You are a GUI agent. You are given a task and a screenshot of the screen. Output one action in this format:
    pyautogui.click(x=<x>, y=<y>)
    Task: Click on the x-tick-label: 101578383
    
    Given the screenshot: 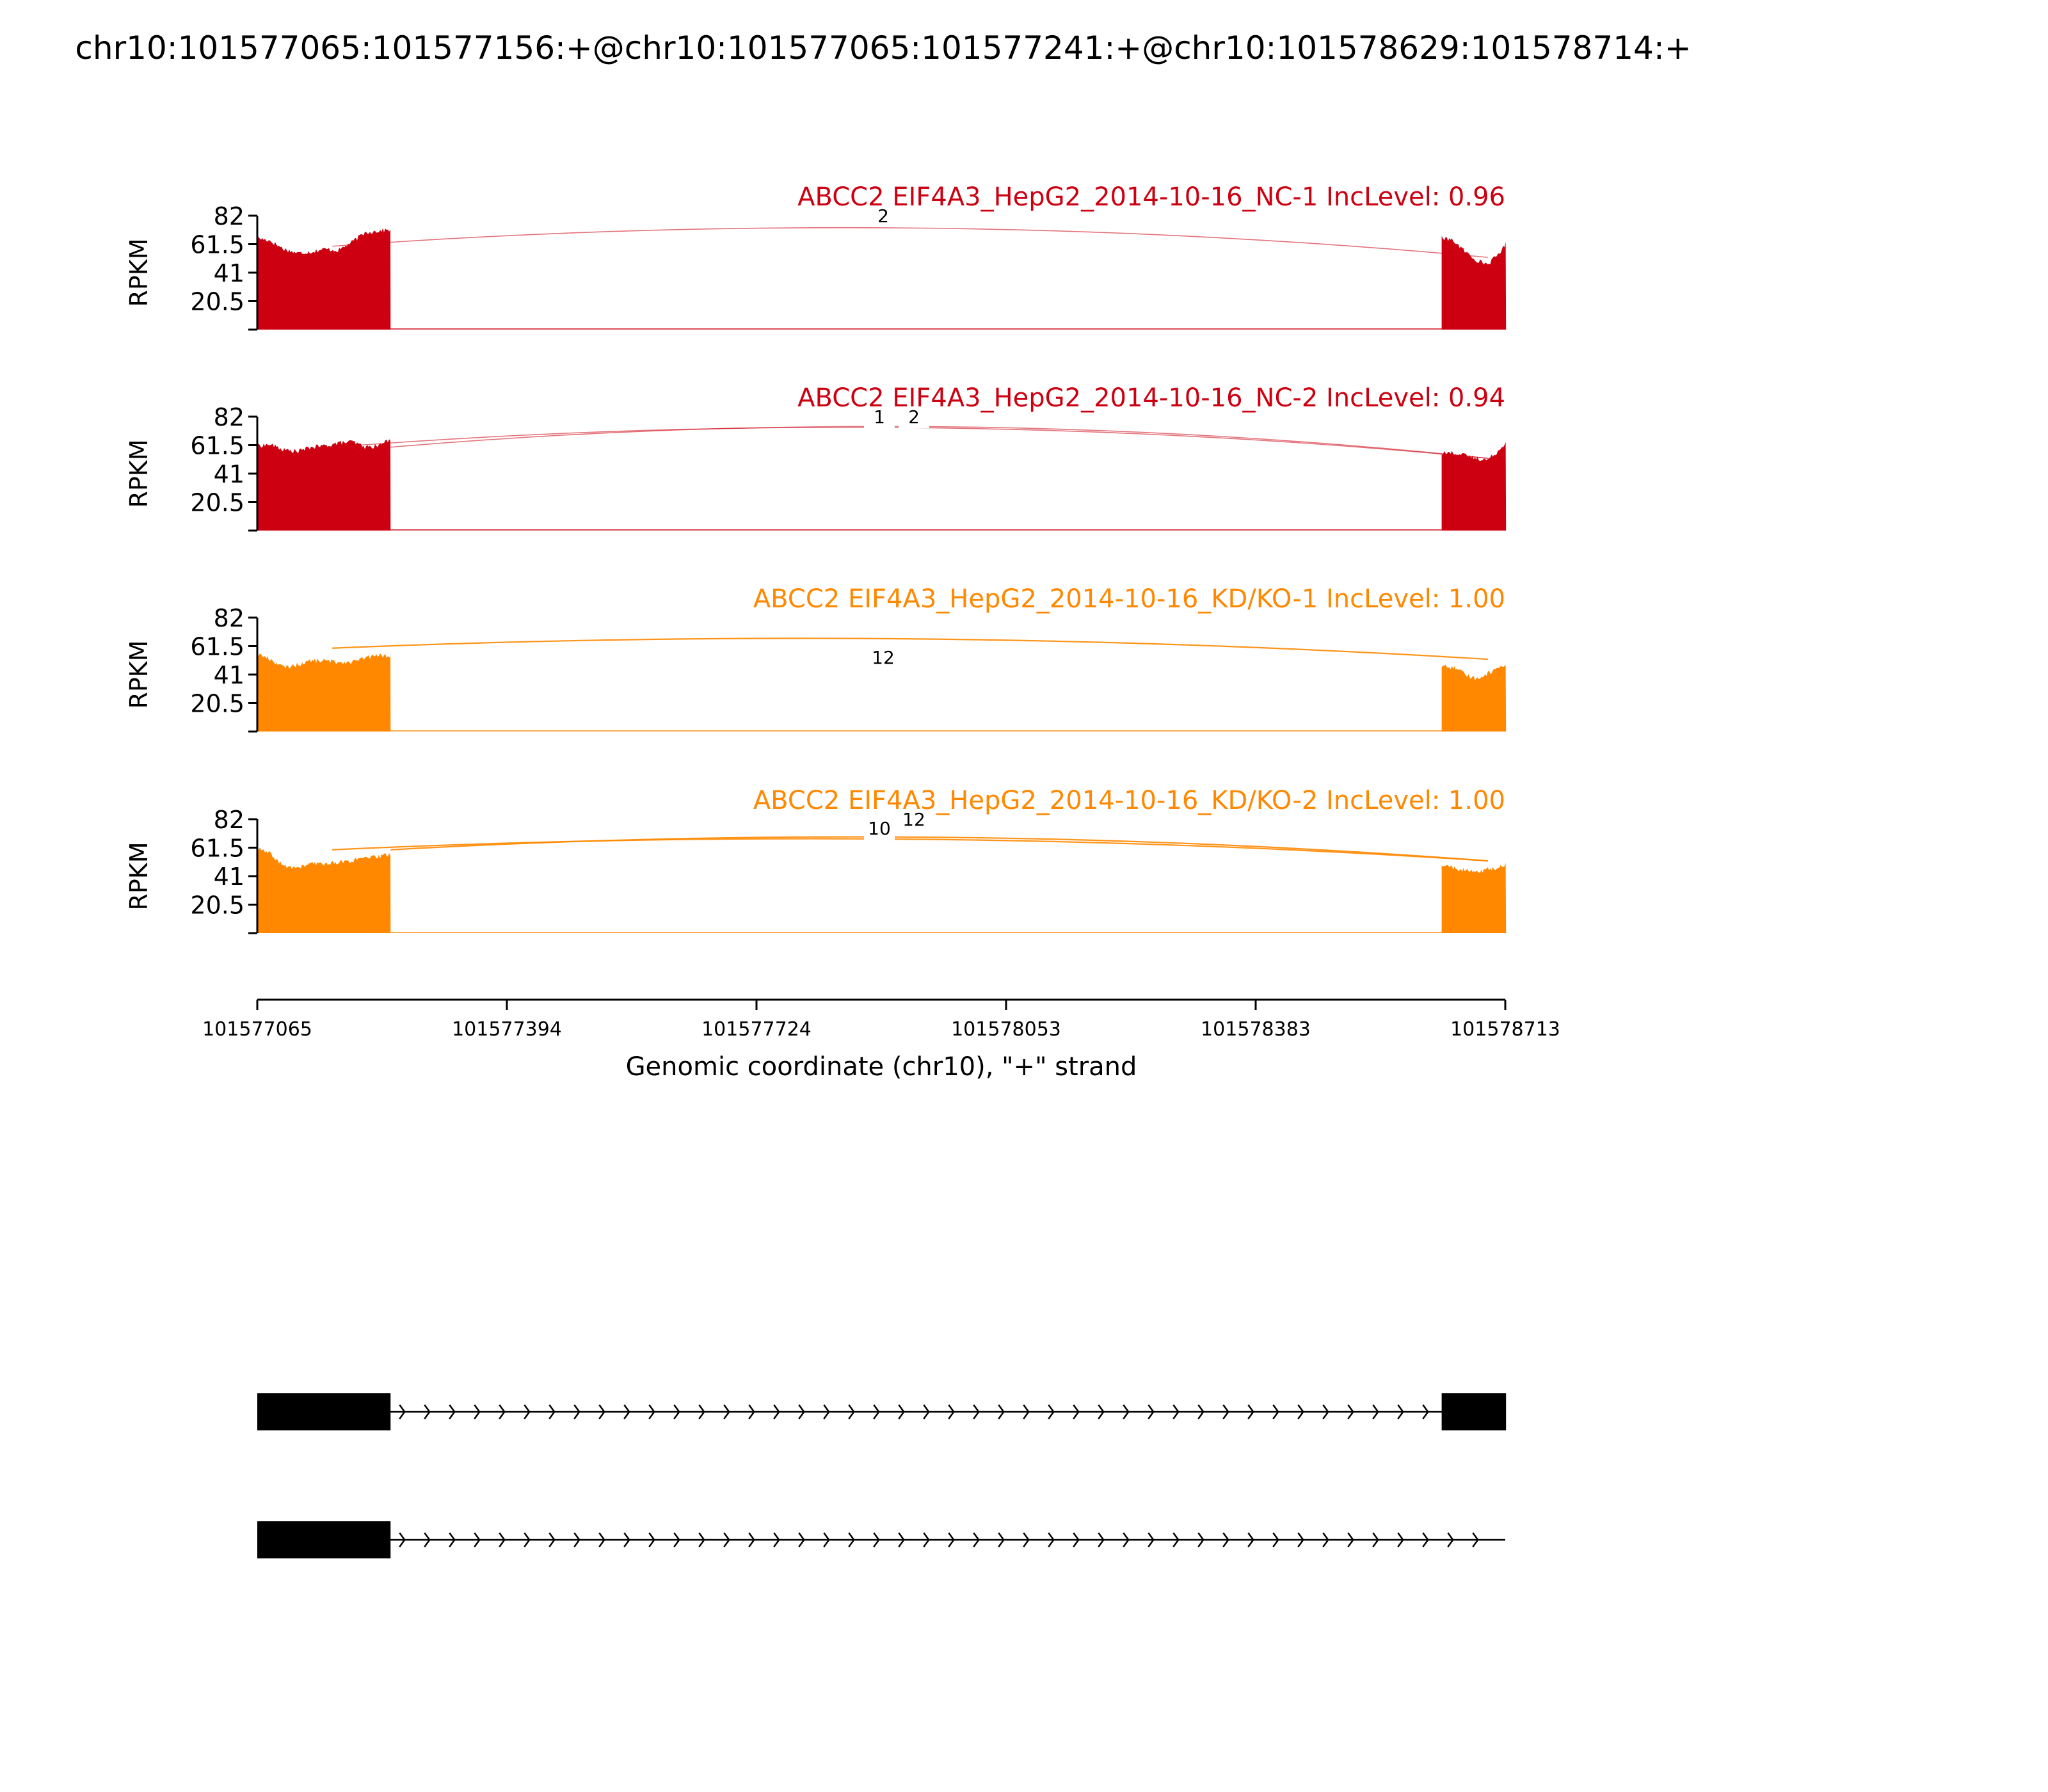 What is the action you would take?
    pyautogui.click(x=1256, y=1029)
    